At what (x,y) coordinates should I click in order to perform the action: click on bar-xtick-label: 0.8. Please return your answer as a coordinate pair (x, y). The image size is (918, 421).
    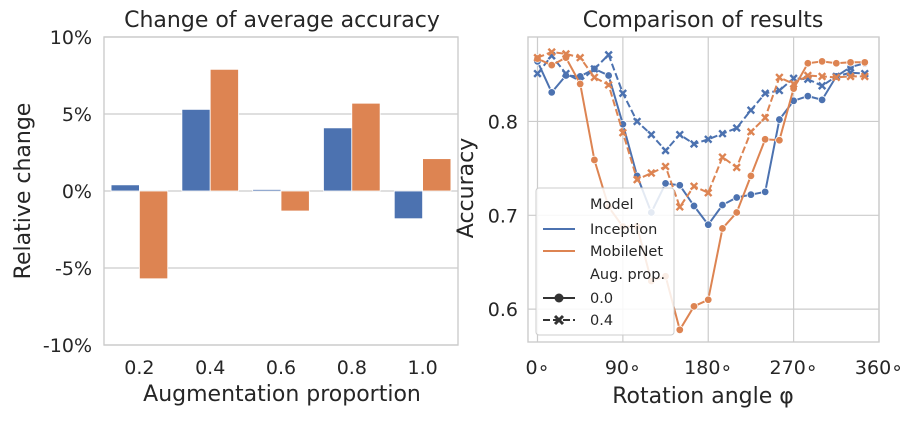
    Looking at the image, I should click on (352, 368).